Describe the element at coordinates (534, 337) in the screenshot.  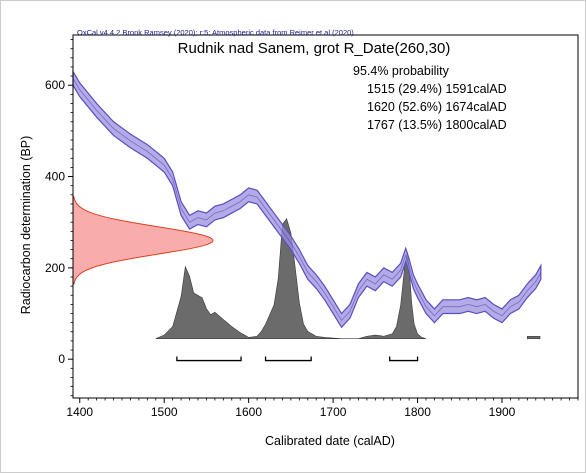
I see `posterior-distribution-tail` at that location.